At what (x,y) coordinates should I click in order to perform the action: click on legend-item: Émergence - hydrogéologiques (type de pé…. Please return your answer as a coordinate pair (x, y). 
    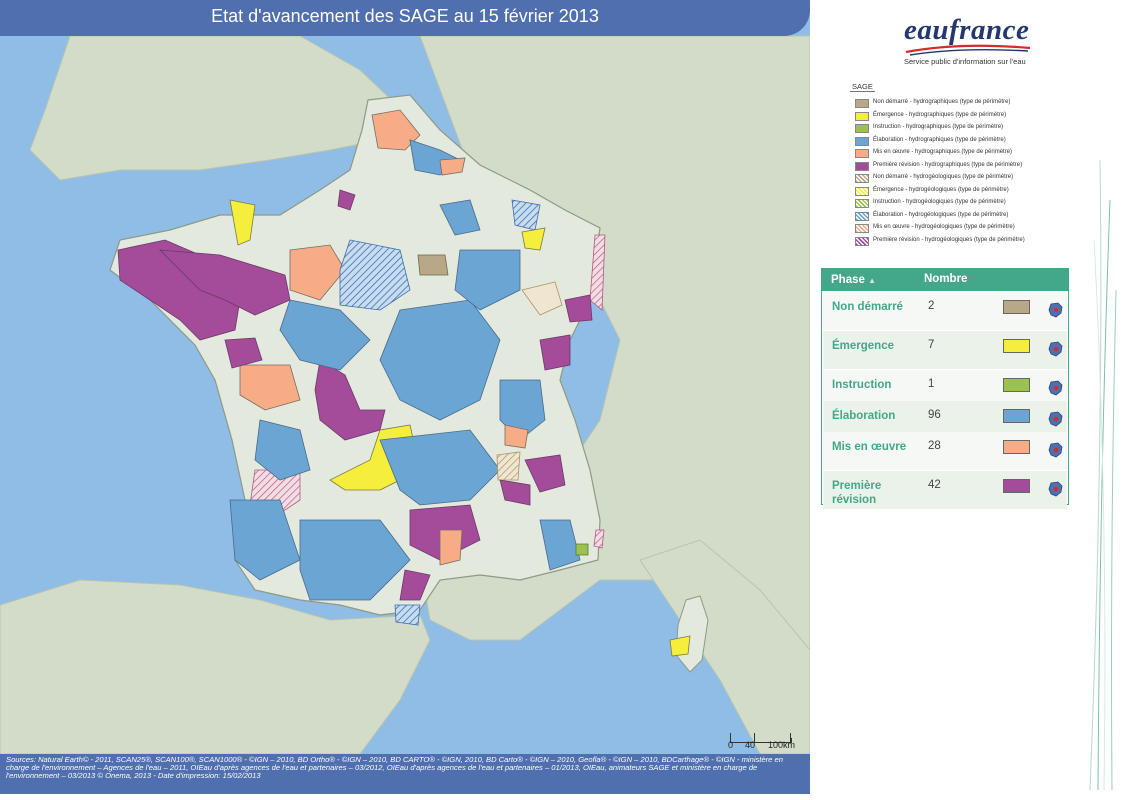
    Looking at the image, I should click on (950, 191).